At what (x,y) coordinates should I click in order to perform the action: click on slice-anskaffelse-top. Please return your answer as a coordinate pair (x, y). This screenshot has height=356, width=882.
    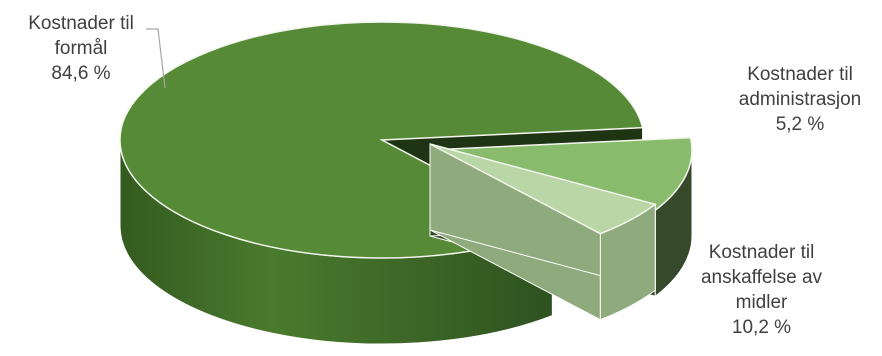
    Looking at the image, I should click on (561, 174).